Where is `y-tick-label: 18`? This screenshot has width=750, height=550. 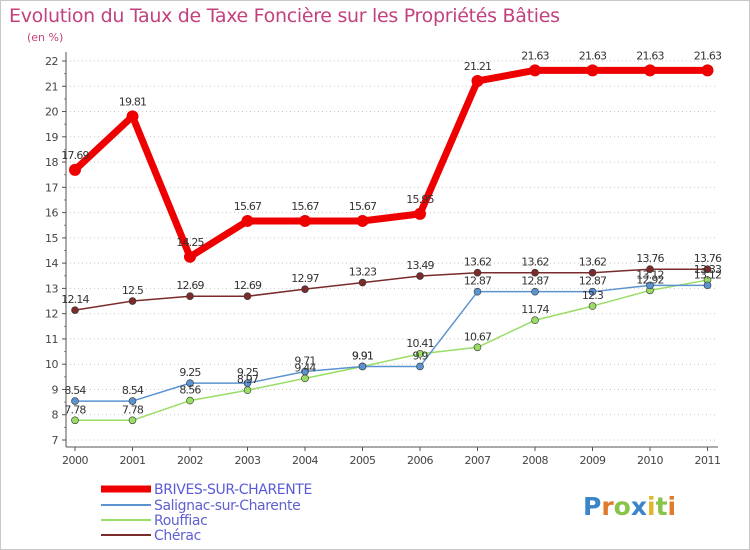
y-tick-label: 18 is located at coordinates (51, 162).